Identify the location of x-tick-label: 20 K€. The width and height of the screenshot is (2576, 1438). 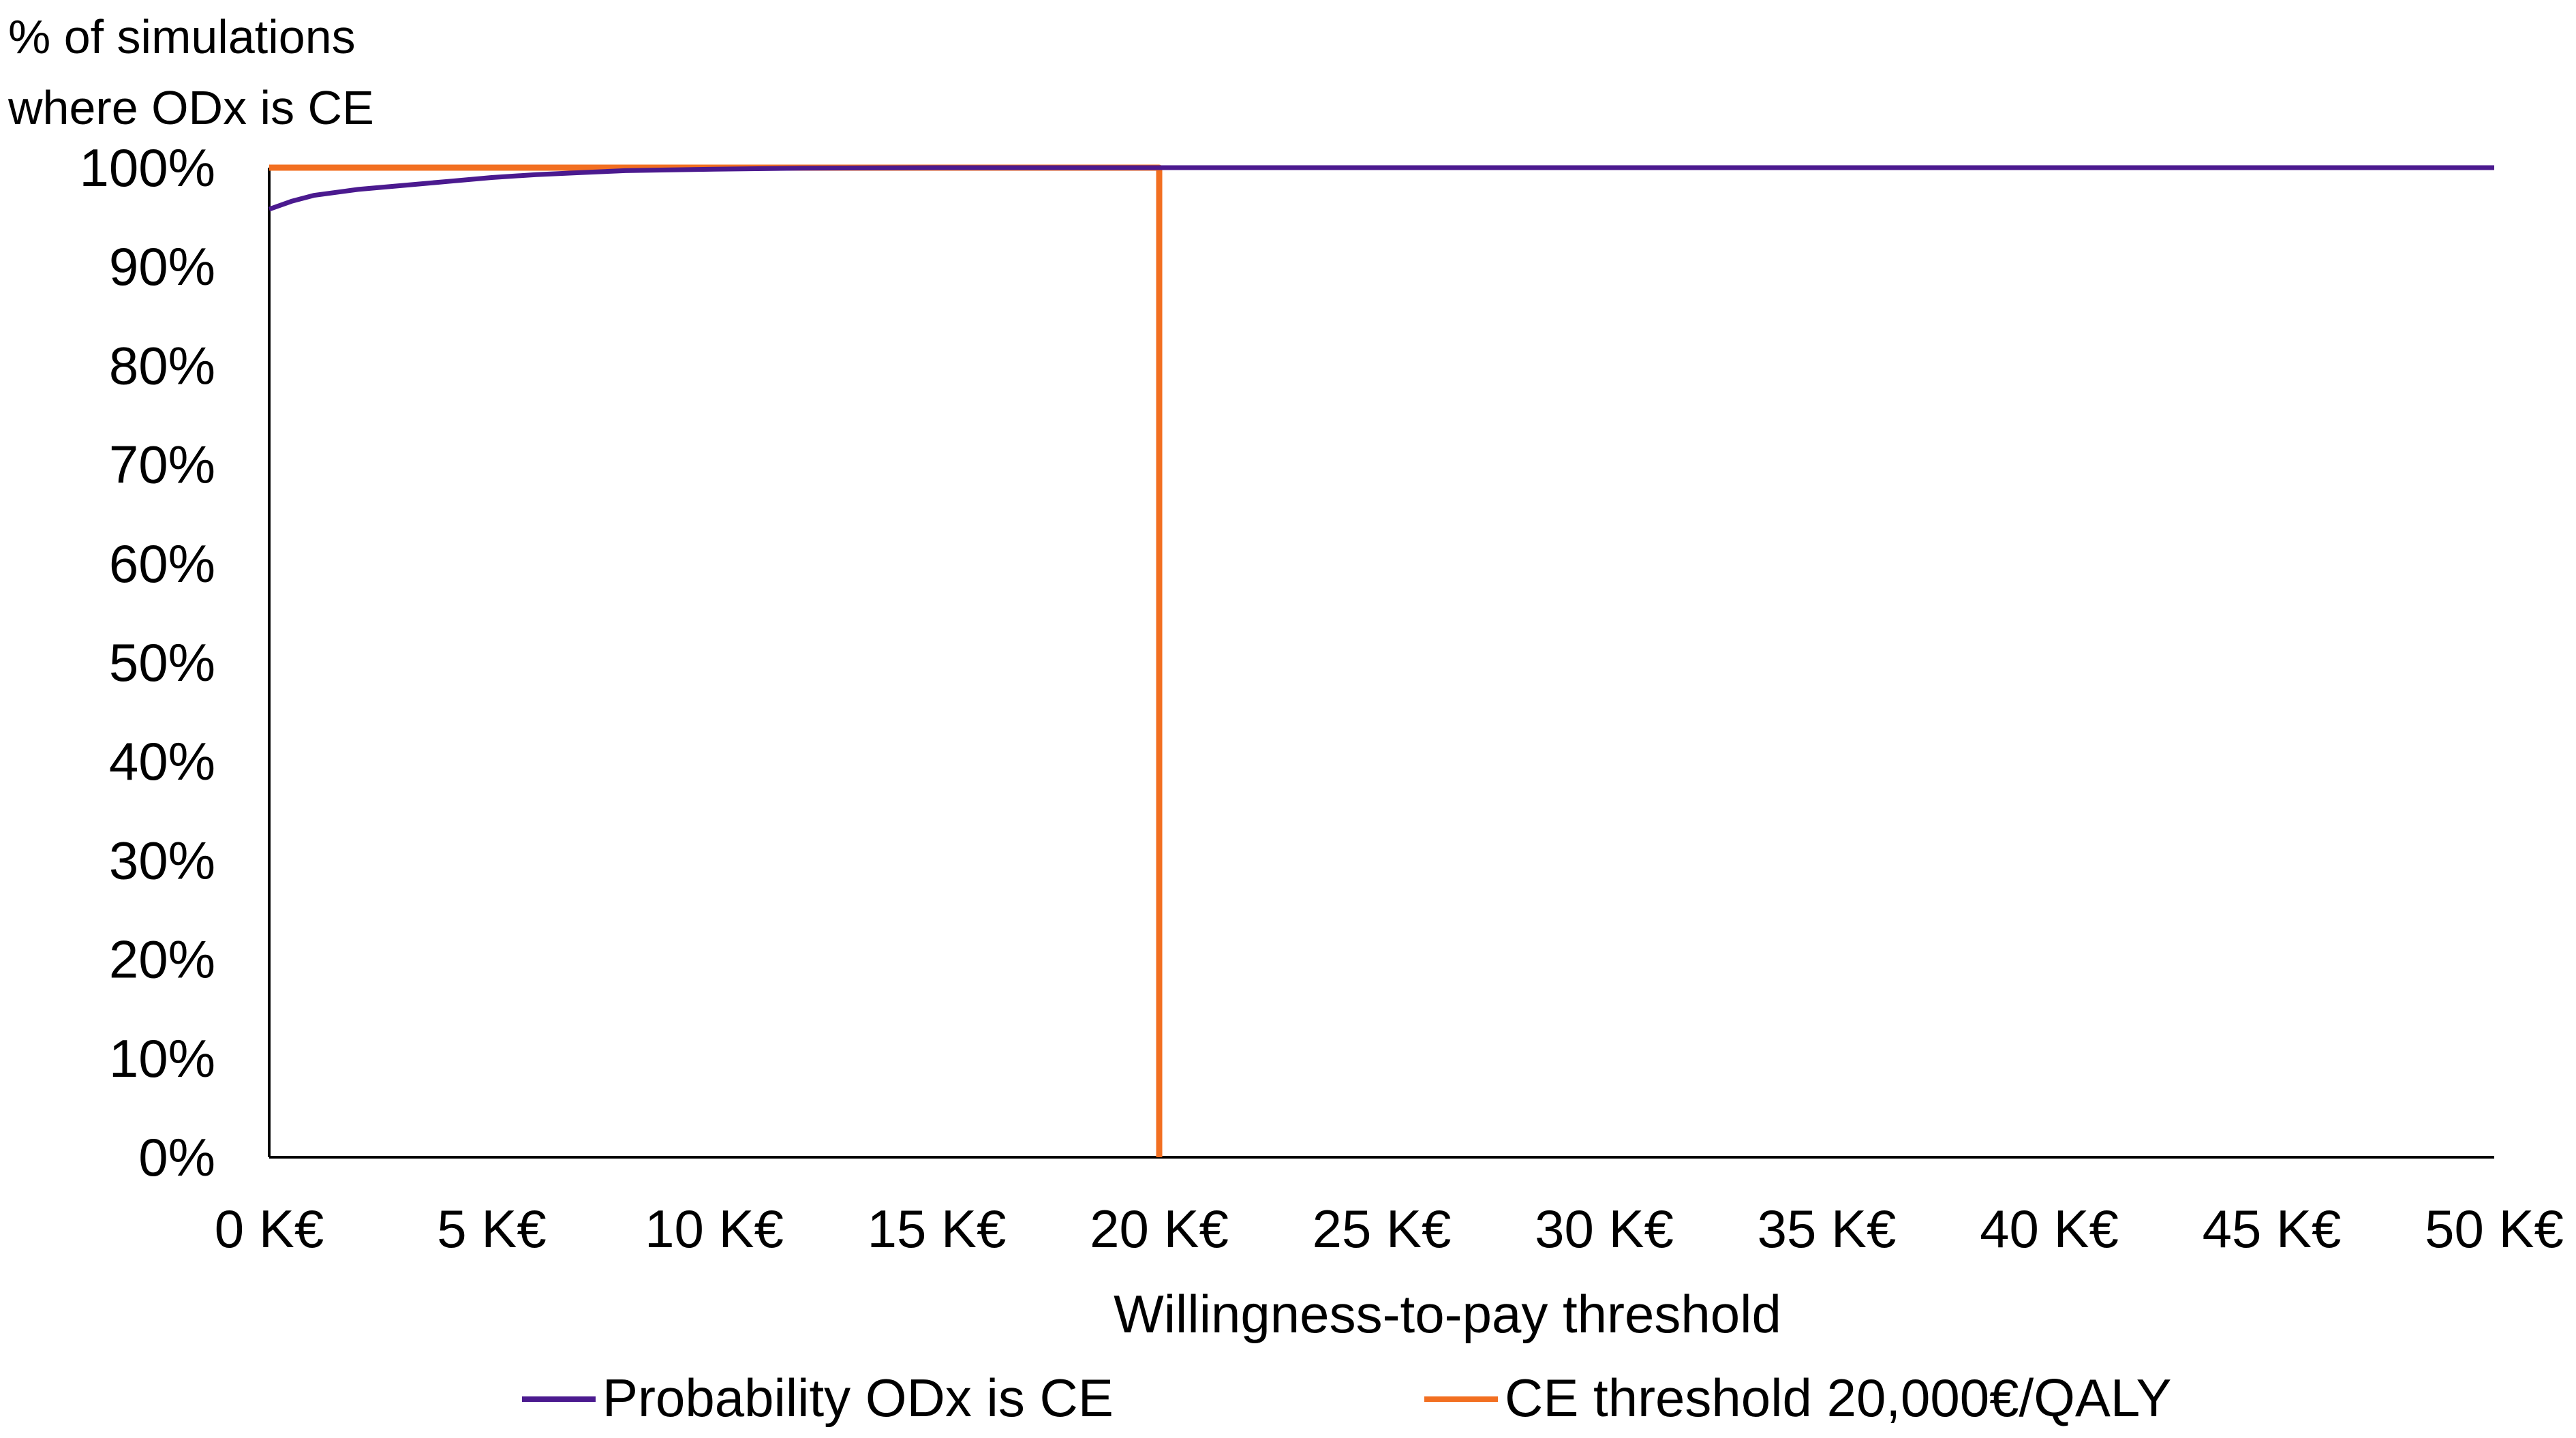
(1159, 1229).